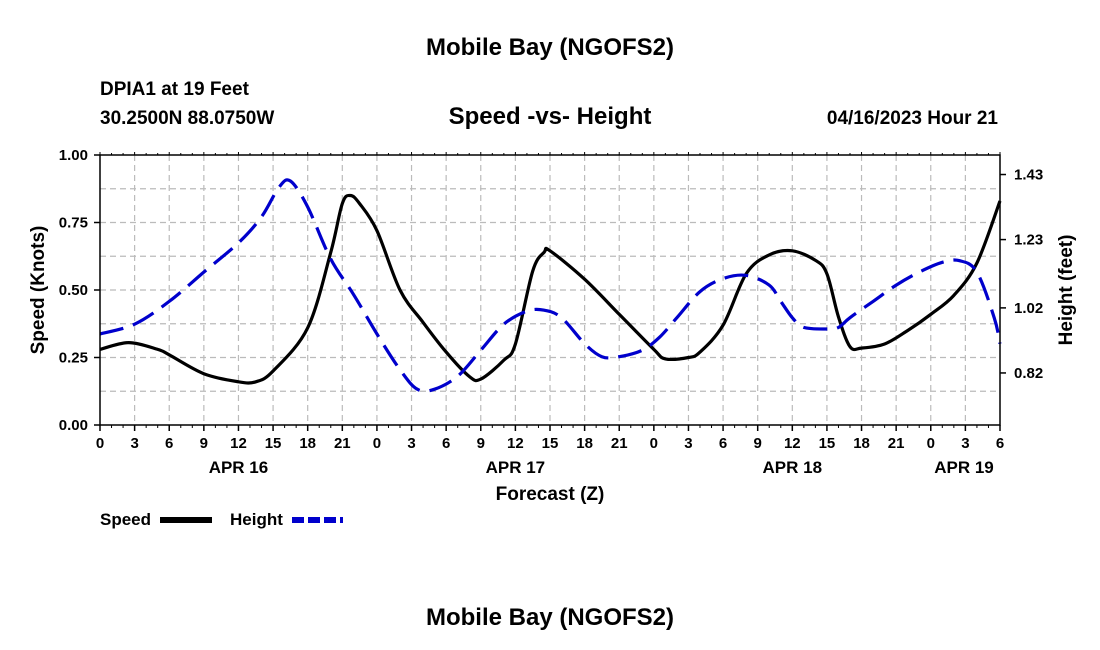 Image resolution: width=1100 pixels, height=650 pixels. I want to click on y-tick-label: 0.50, so click(73, 290).